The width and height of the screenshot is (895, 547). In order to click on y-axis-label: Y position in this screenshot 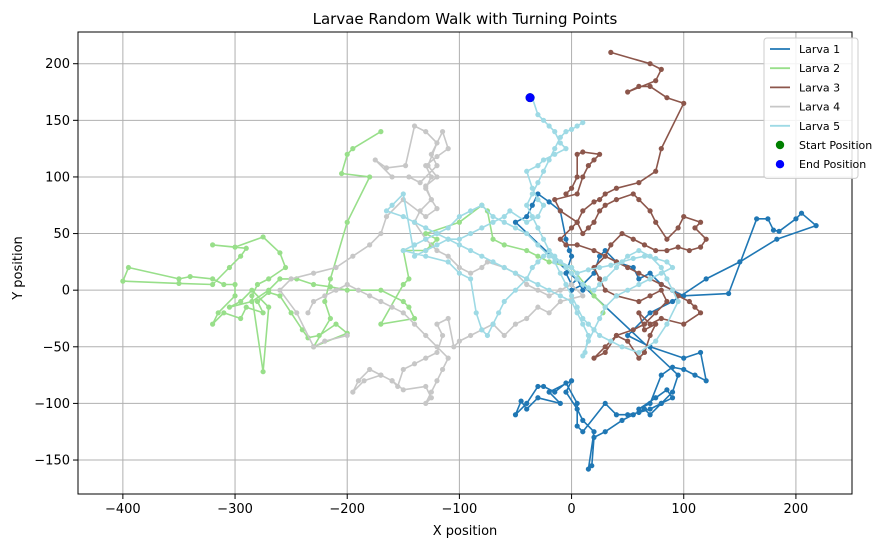, I will do `click(18, 268)`.